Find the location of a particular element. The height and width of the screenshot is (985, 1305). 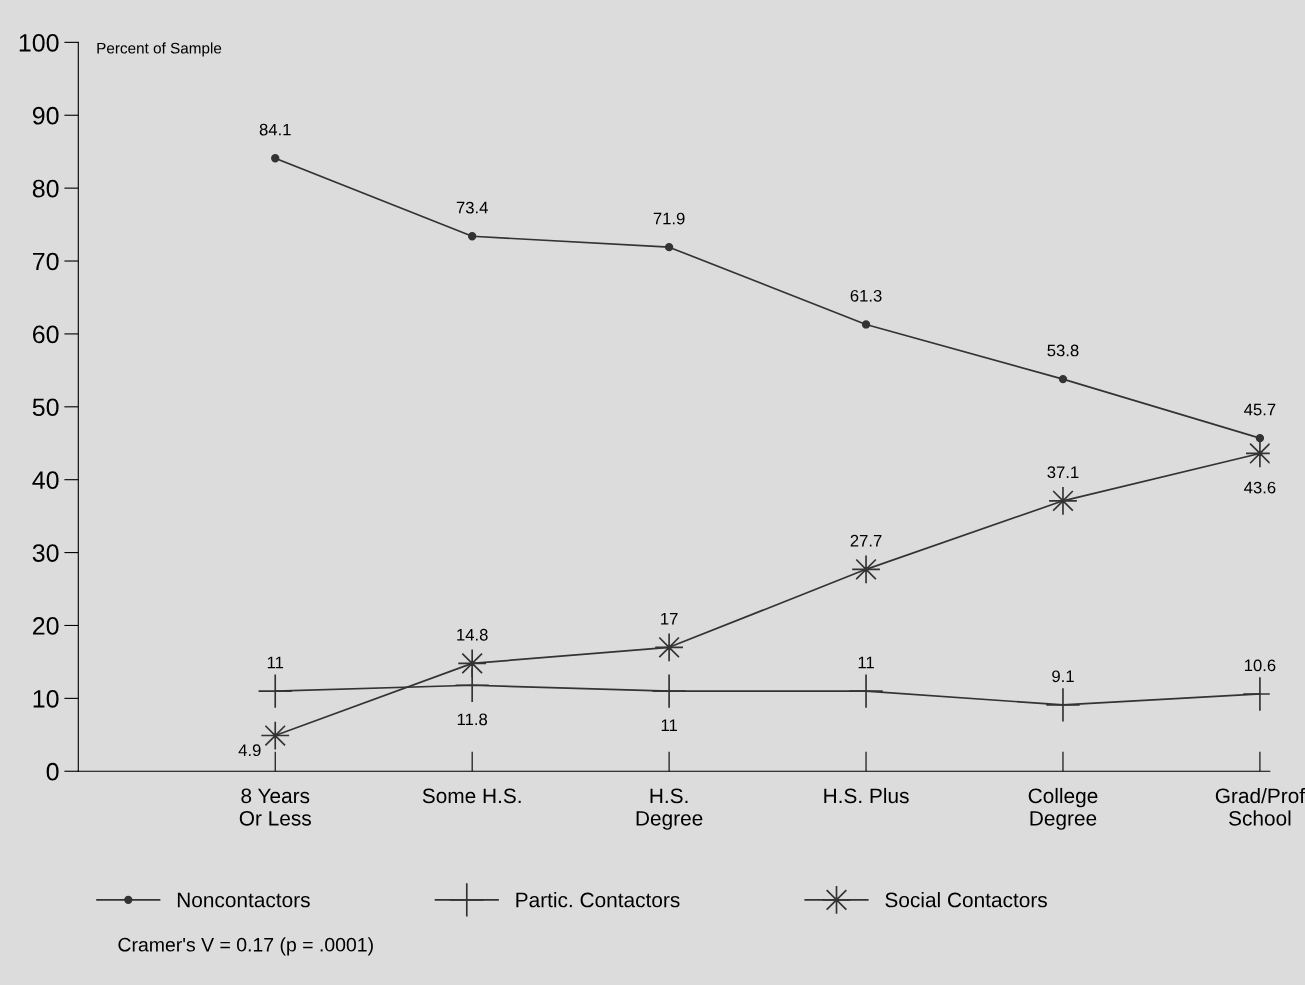

y-tick-label: 20 is located at coordinates (46, 626).